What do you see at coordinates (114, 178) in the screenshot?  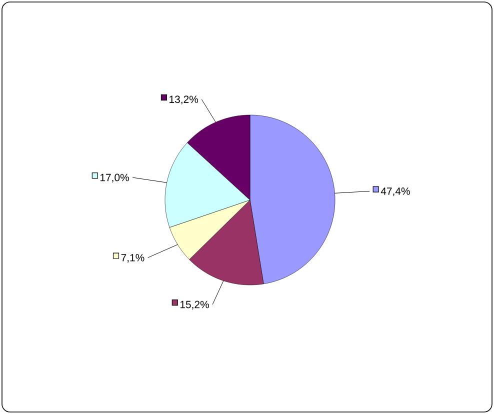 I see `data-label: 17,0%` at bounding box center [114, 178].